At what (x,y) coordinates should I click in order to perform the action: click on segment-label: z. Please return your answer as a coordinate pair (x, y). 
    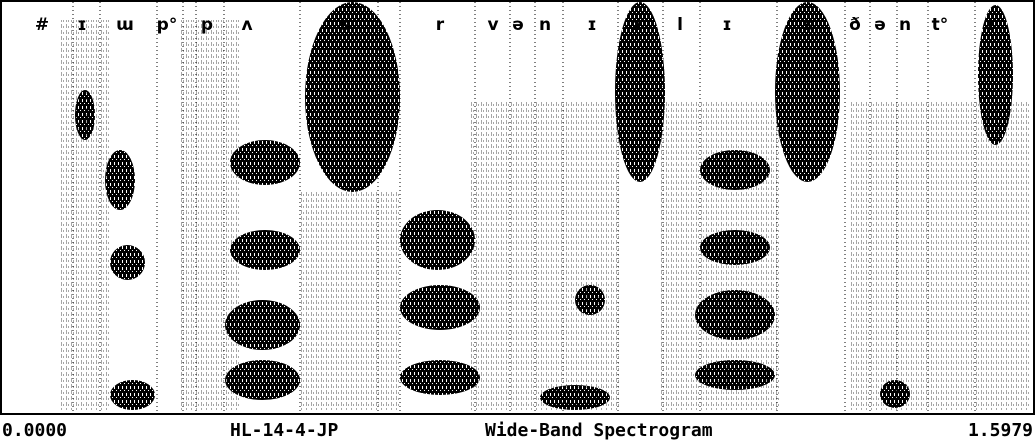
    Looking at the image, I should click on (638, 25).